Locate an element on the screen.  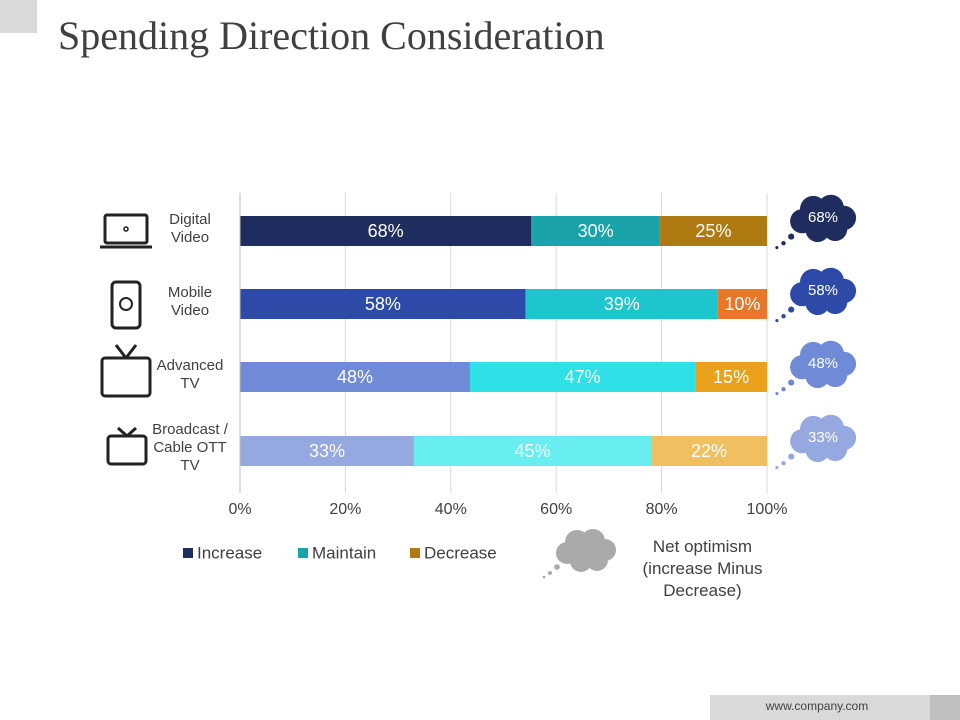
net-optimism-label: 33% is located at coordinates (823, 437).